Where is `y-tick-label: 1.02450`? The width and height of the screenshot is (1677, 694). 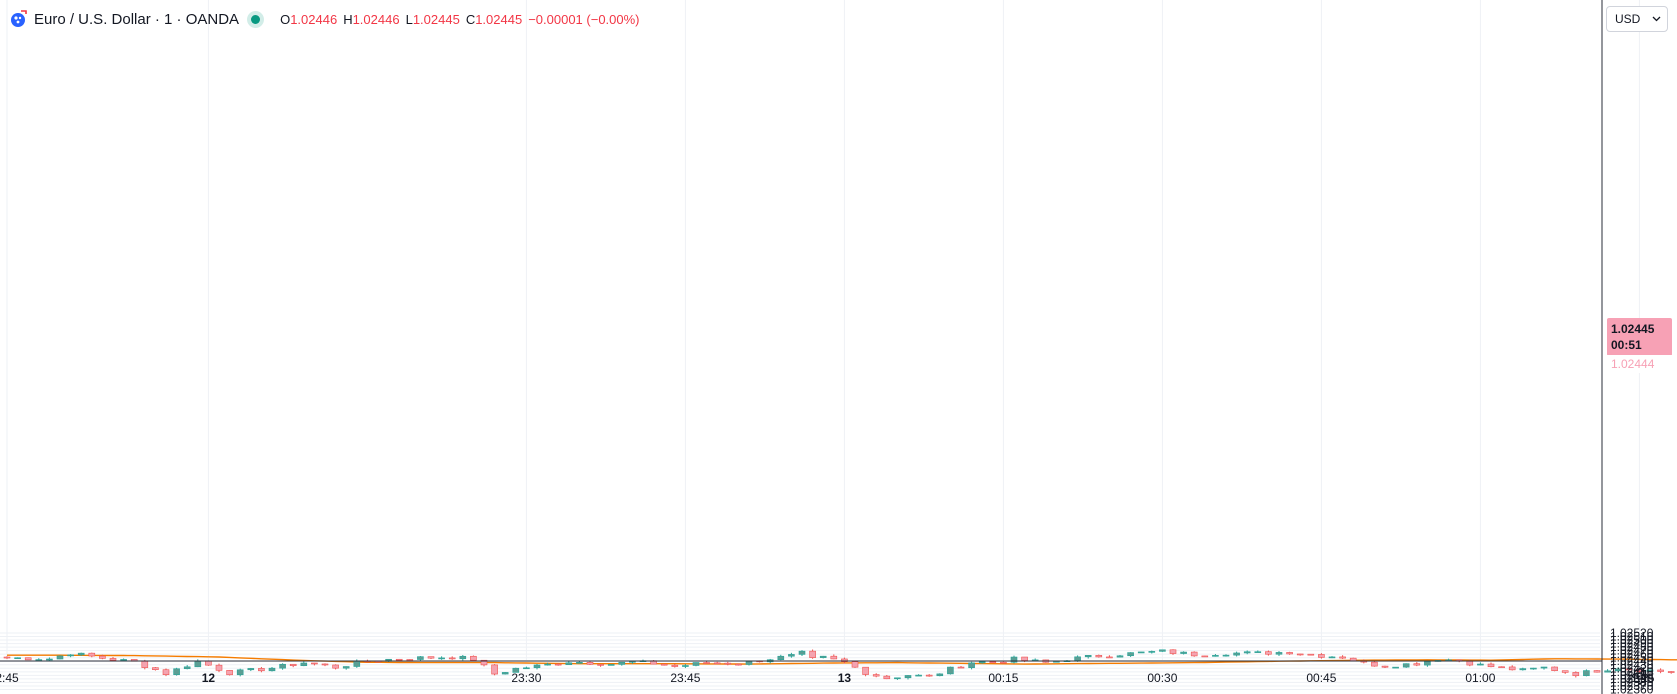 y-tick-label: 1.02450 is located at coordinates (1632, 658).